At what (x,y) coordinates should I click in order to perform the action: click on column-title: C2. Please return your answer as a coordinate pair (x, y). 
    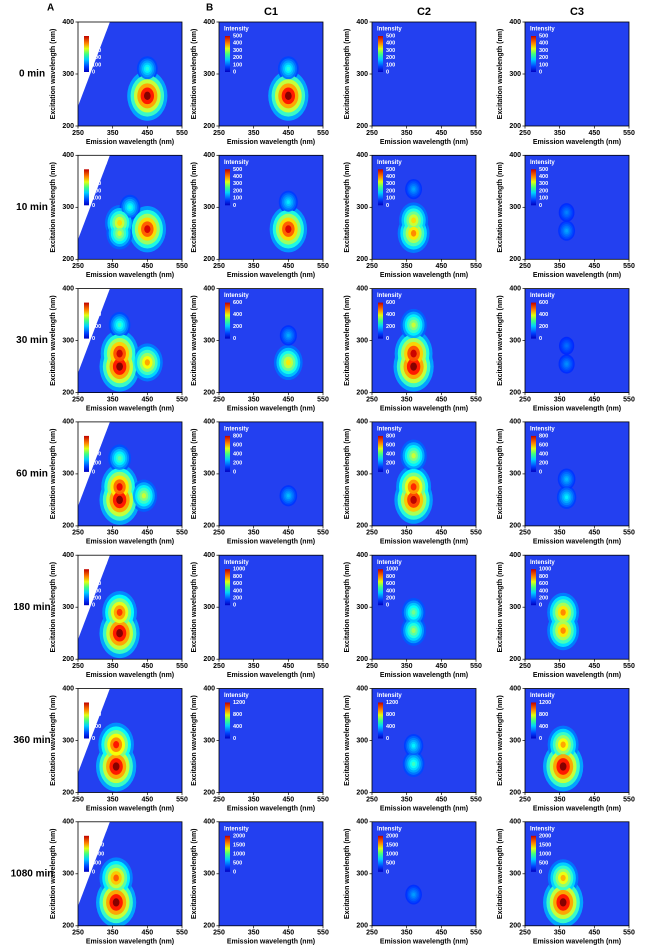
    Looking at the image, I should click on (424, 12).